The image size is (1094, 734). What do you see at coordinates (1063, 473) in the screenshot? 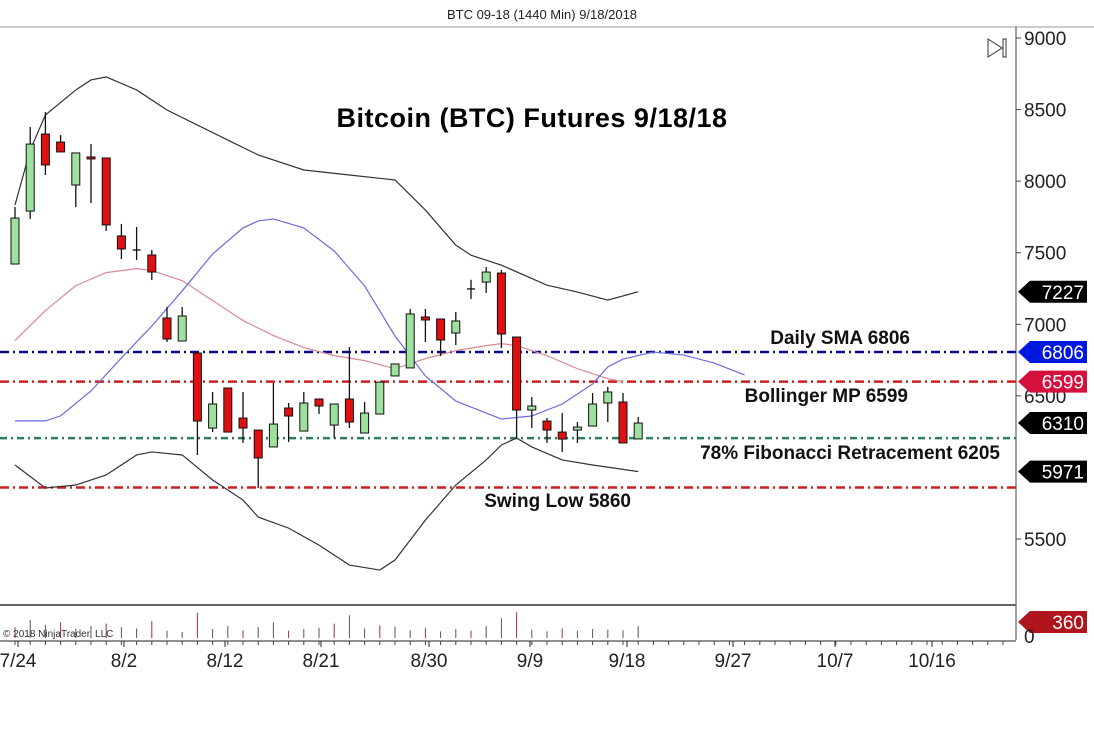
I see `price-marker: 5971` at bounding box center [1063, 473].